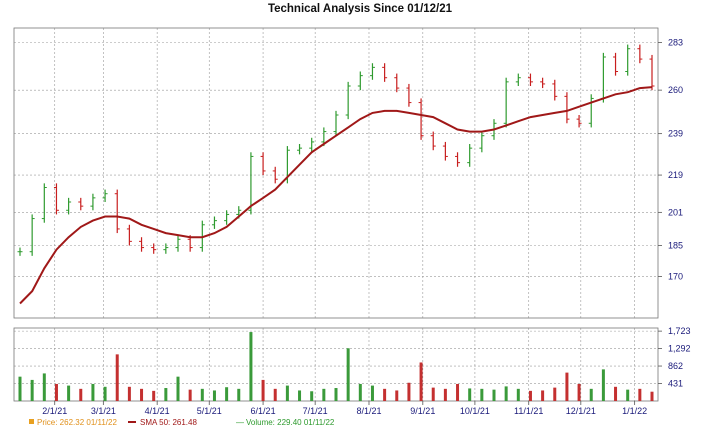 The image size is (720, 437). Describe the element at coordinates (209, 411) in the screenshot. I see `date-tick-label: 5/1/21` at that location.